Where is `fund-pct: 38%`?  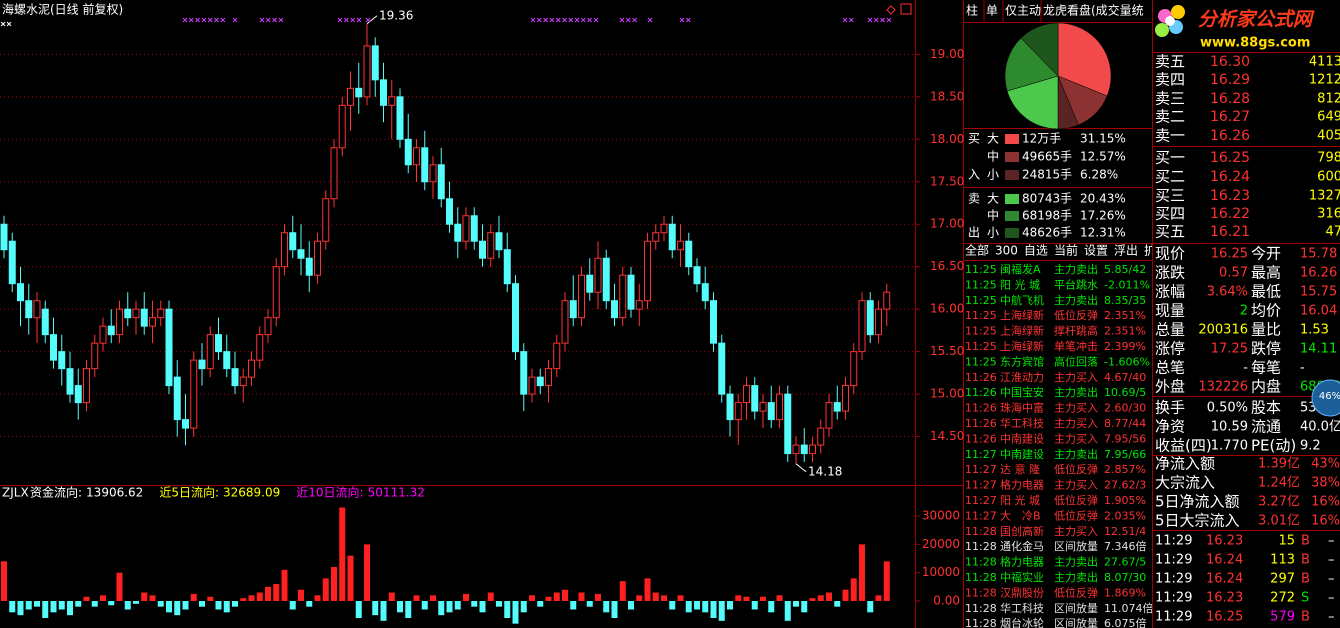 fund-pct: 38% is located at coordinates (1325, 483).